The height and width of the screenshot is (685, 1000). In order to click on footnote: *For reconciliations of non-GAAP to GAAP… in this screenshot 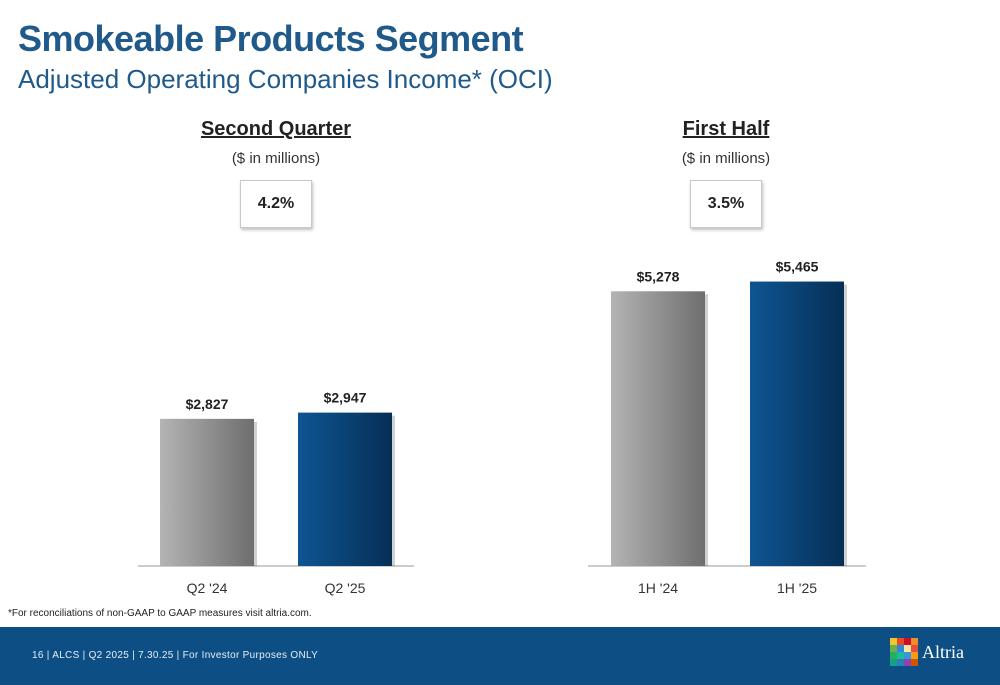, I will do `click(160, 613)`.